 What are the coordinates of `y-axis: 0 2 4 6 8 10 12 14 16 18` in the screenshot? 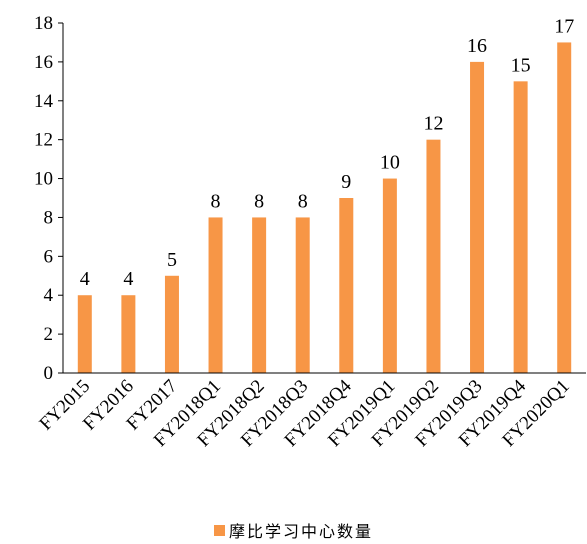 It's located at (49, 198).